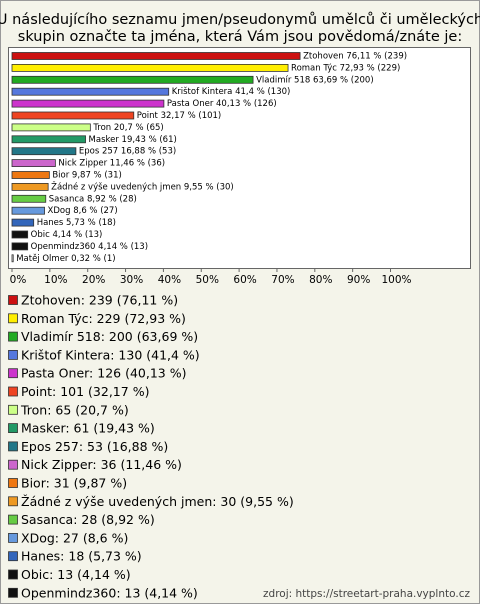 The width and height of the screenshot is (480, 604). Describe the element at coordinates (99, 300) in the screenshot. I see `legend-label: Ztohoven: 239 (76,11 %)` at that location.